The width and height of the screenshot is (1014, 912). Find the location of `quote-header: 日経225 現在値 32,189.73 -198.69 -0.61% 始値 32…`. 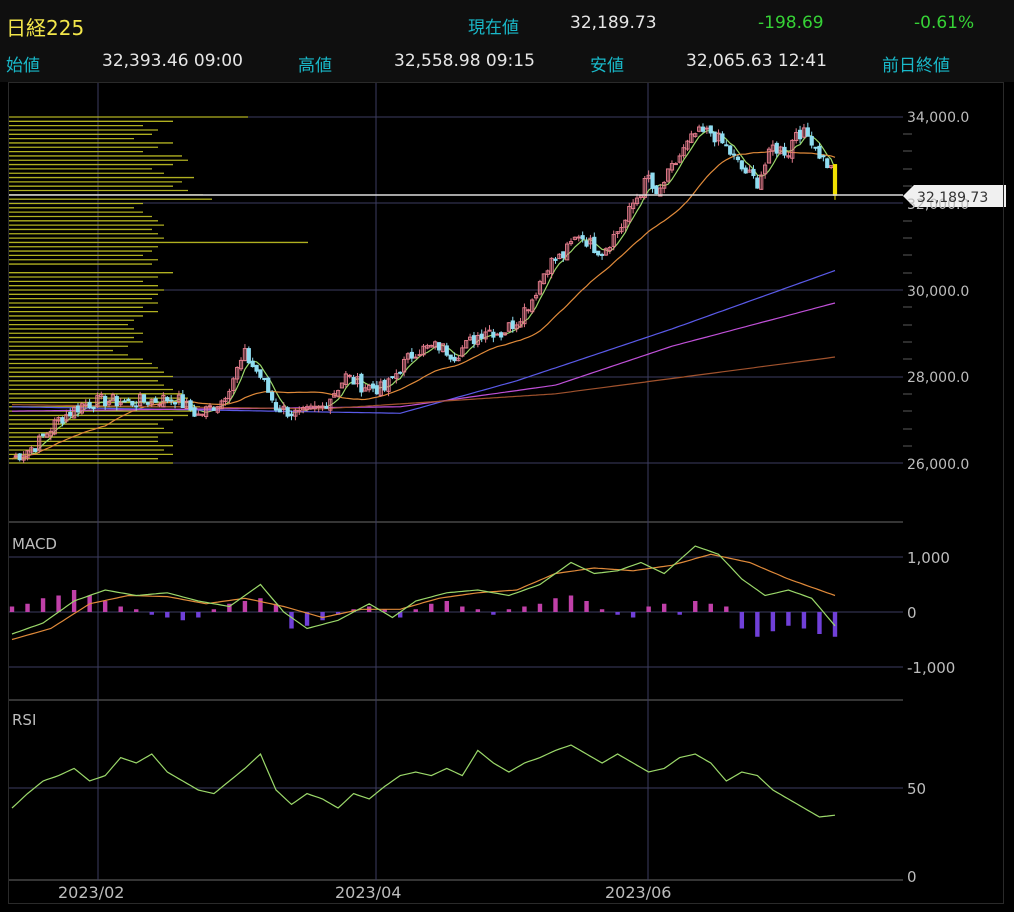

quote-header: 日経225 現在値 32,189.73 -198.69 -0.61% 始値 32… is located at coordinates (507, 41).